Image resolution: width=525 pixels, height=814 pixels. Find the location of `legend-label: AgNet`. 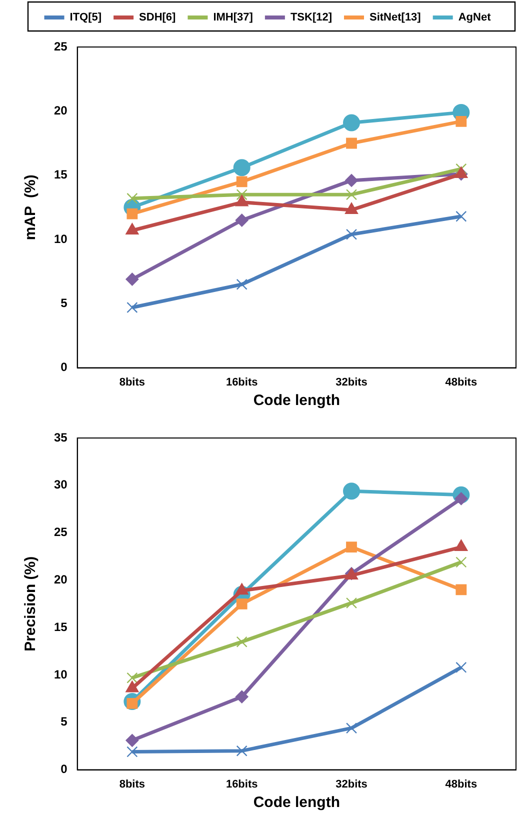

legend-label: AgNet is located at coordinates (475, 18).